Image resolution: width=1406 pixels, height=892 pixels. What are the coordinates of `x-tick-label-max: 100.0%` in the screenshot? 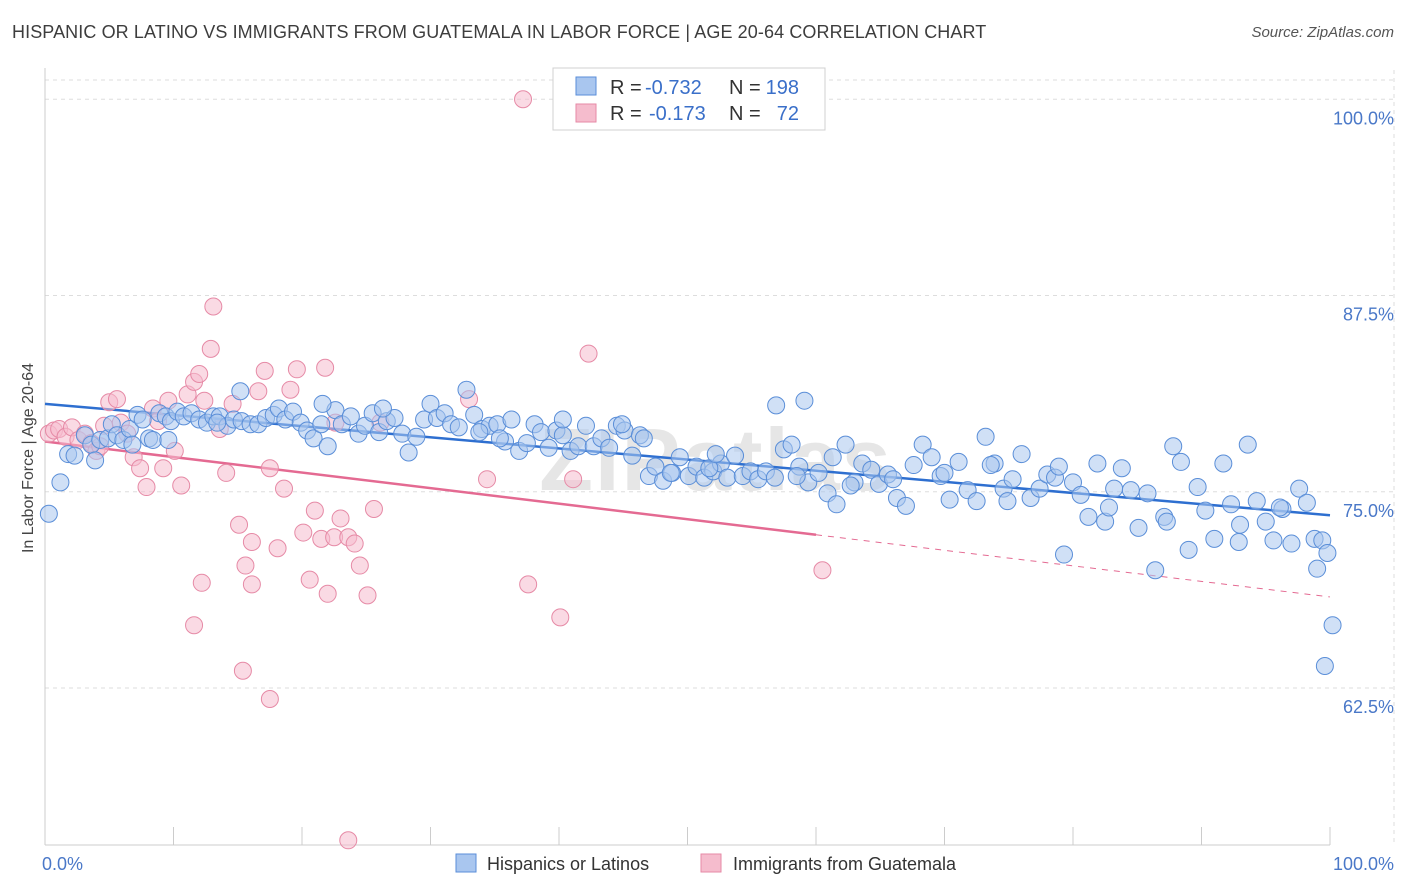 It's located at (1363, 864).